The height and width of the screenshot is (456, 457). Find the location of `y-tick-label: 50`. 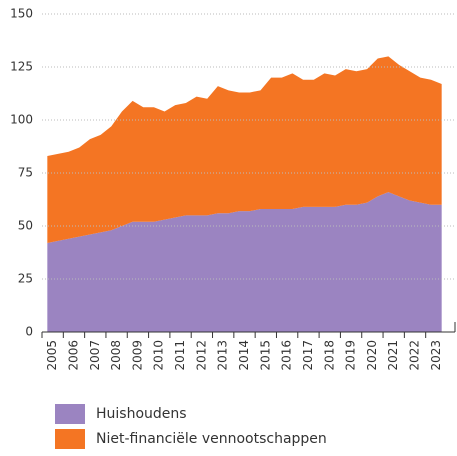

y-tick-label: 50 is located at coordinates (25, 226).